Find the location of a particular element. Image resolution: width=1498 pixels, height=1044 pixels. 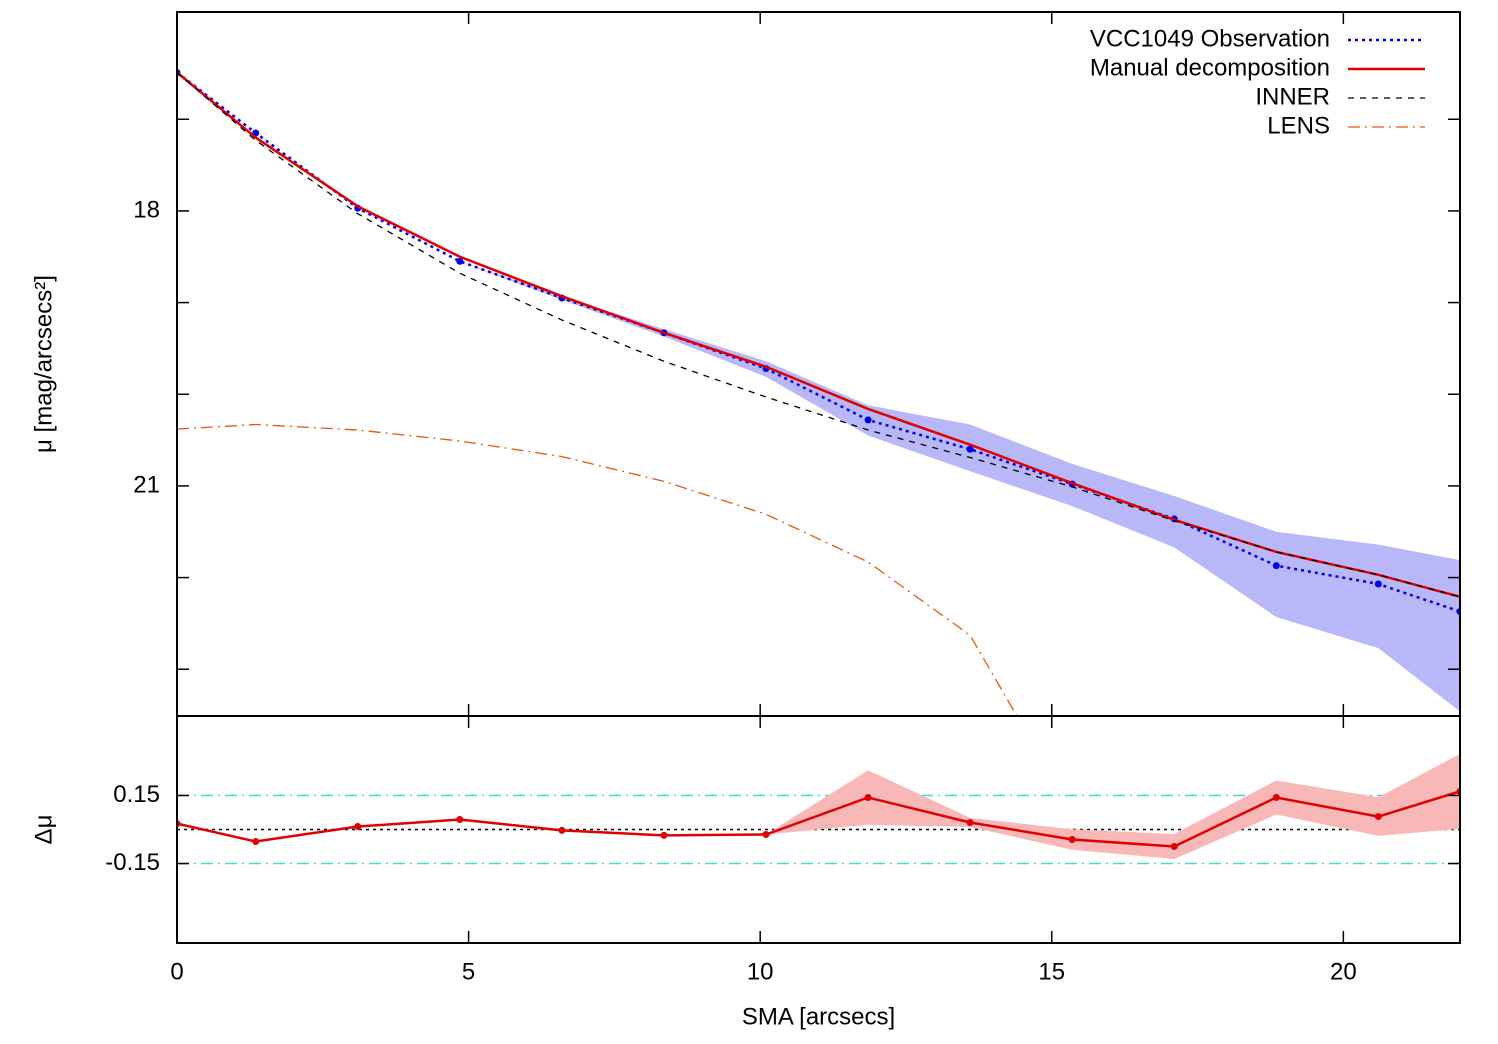

legend-label: Manual decomposition is located at coordinates (1210, 67).